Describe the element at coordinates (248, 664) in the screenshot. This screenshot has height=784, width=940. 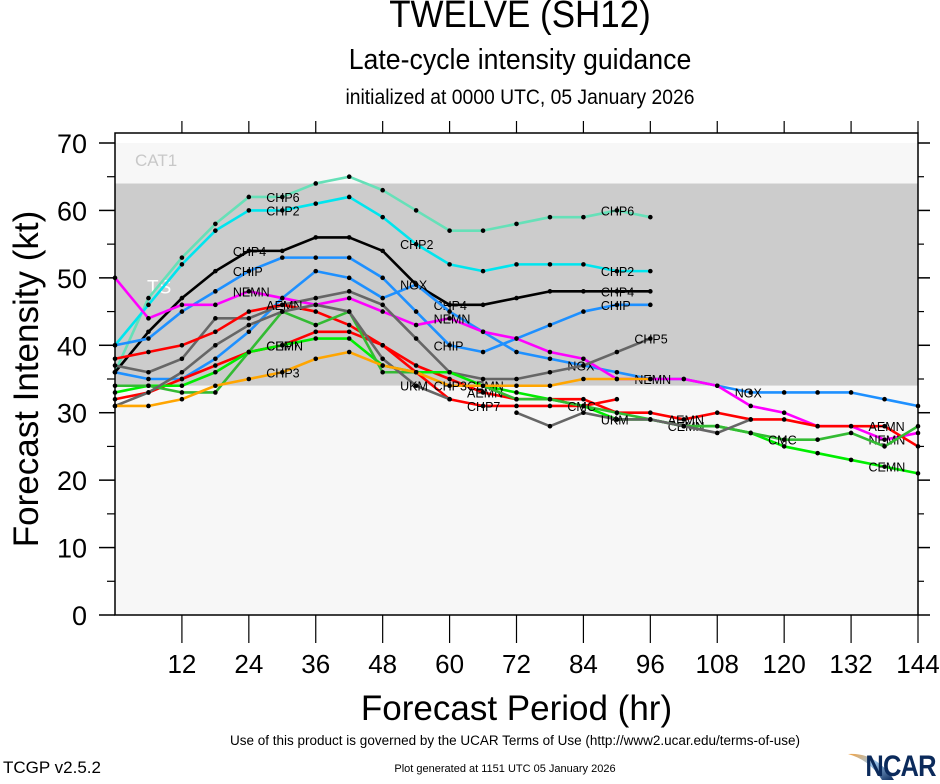
I see `x-tick-label: 24` at that location.